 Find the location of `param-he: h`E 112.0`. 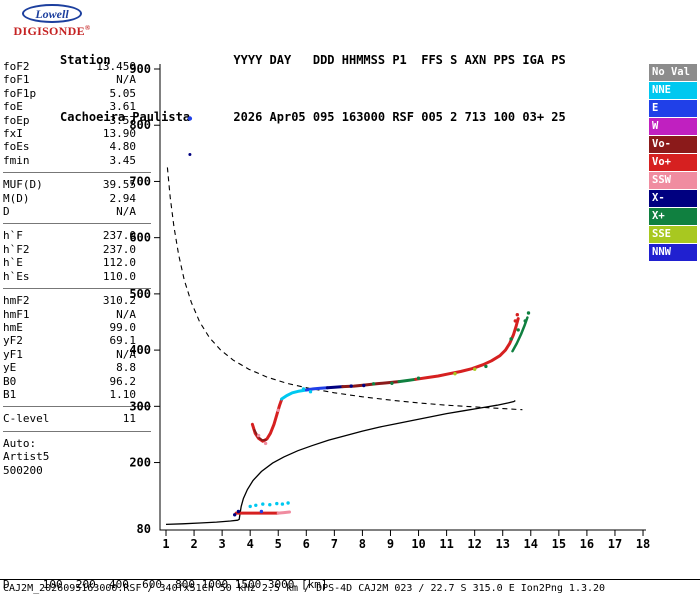

param-he: h`E 112.0 is located at coordinates (77, 262).